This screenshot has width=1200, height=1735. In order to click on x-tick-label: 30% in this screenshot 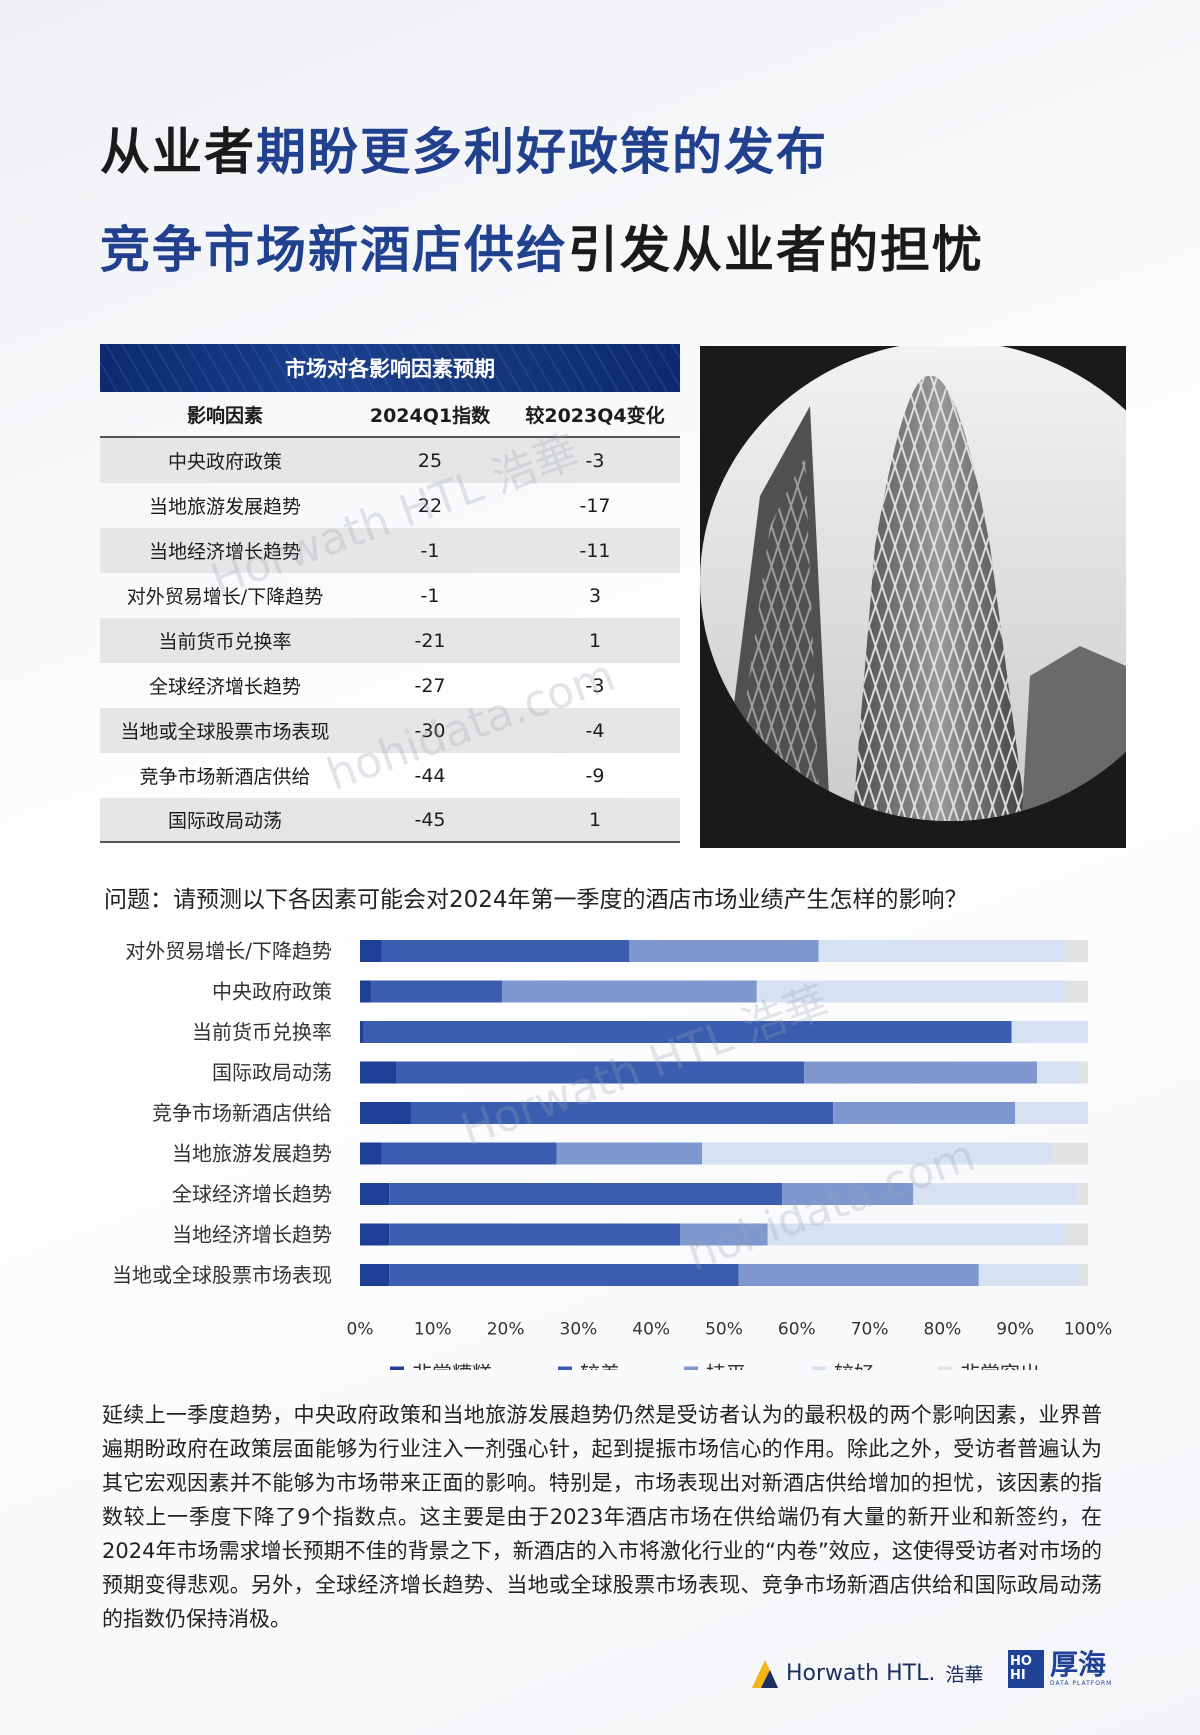, I will do `click(579, 1330)`.